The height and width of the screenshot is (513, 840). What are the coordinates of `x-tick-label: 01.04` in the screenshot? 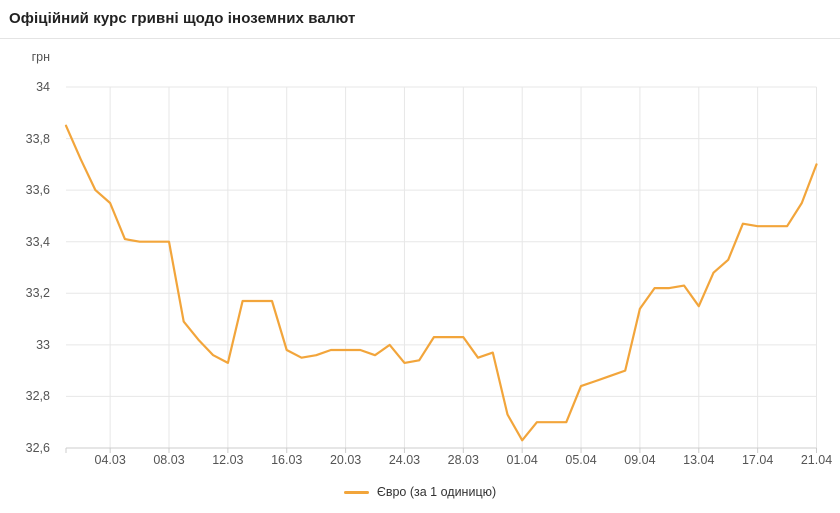 It's located at (522, 460).